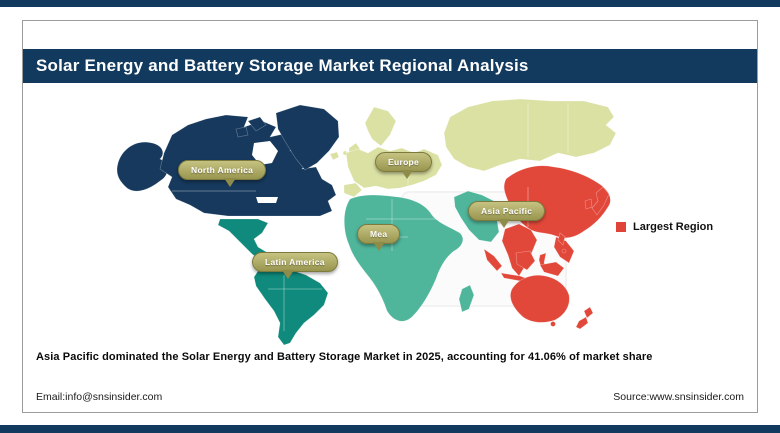 This screenshot has height=433, width=780. I want to click on tasmania-shape, so click(553, 324).